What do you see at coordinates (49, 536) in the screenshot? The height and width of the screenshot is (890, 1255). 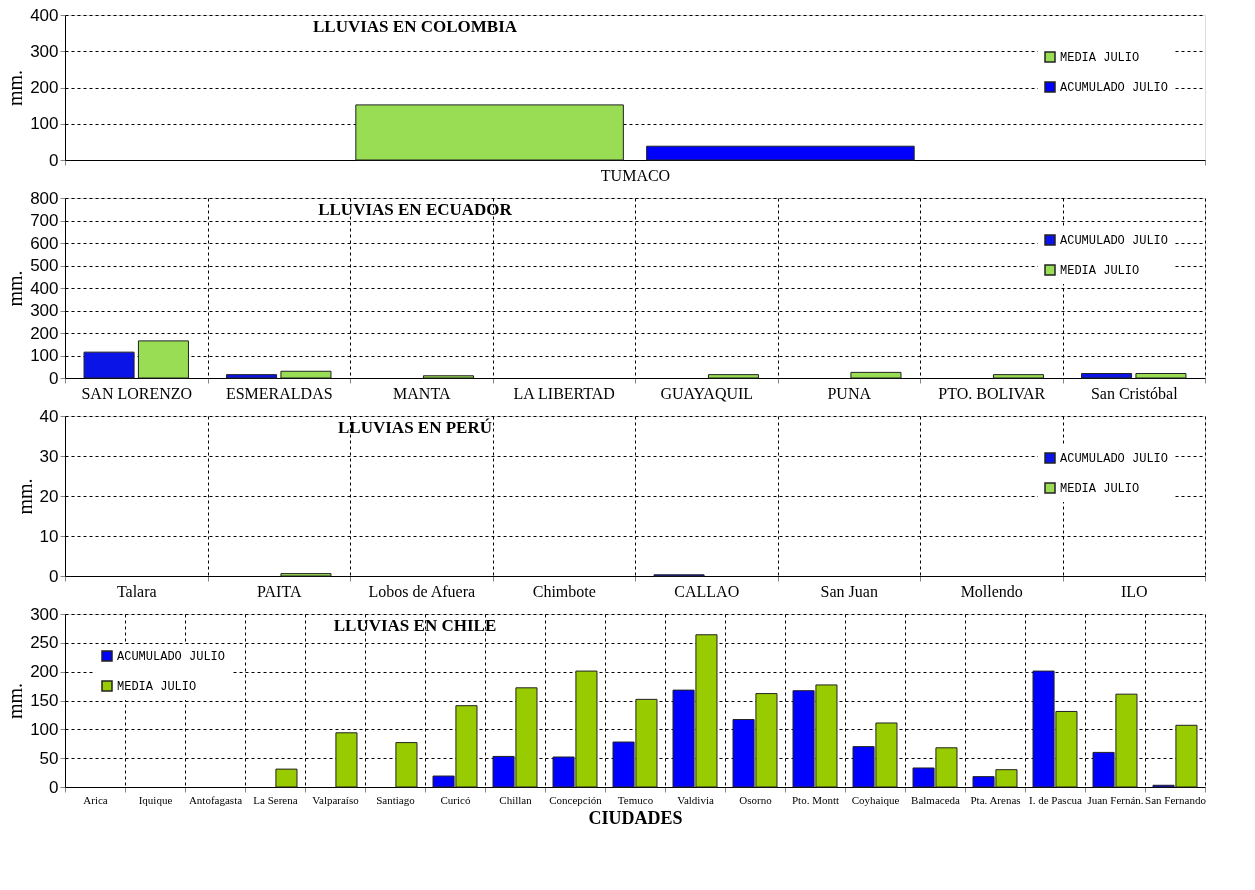 I see `y-tick-label: 10` at bounding box center [49, 536].